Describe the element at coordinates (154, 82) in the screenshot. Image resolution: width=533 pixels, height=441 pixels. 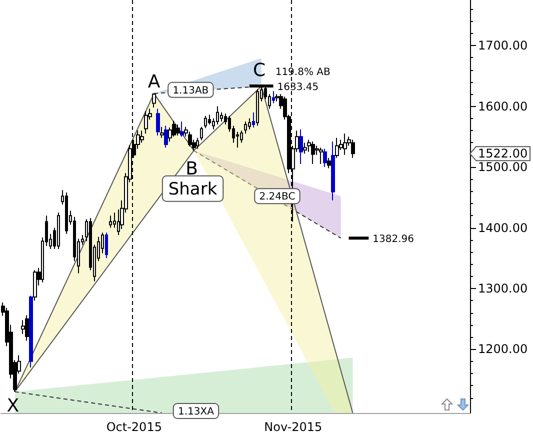
I see `annotation: A` at that location.